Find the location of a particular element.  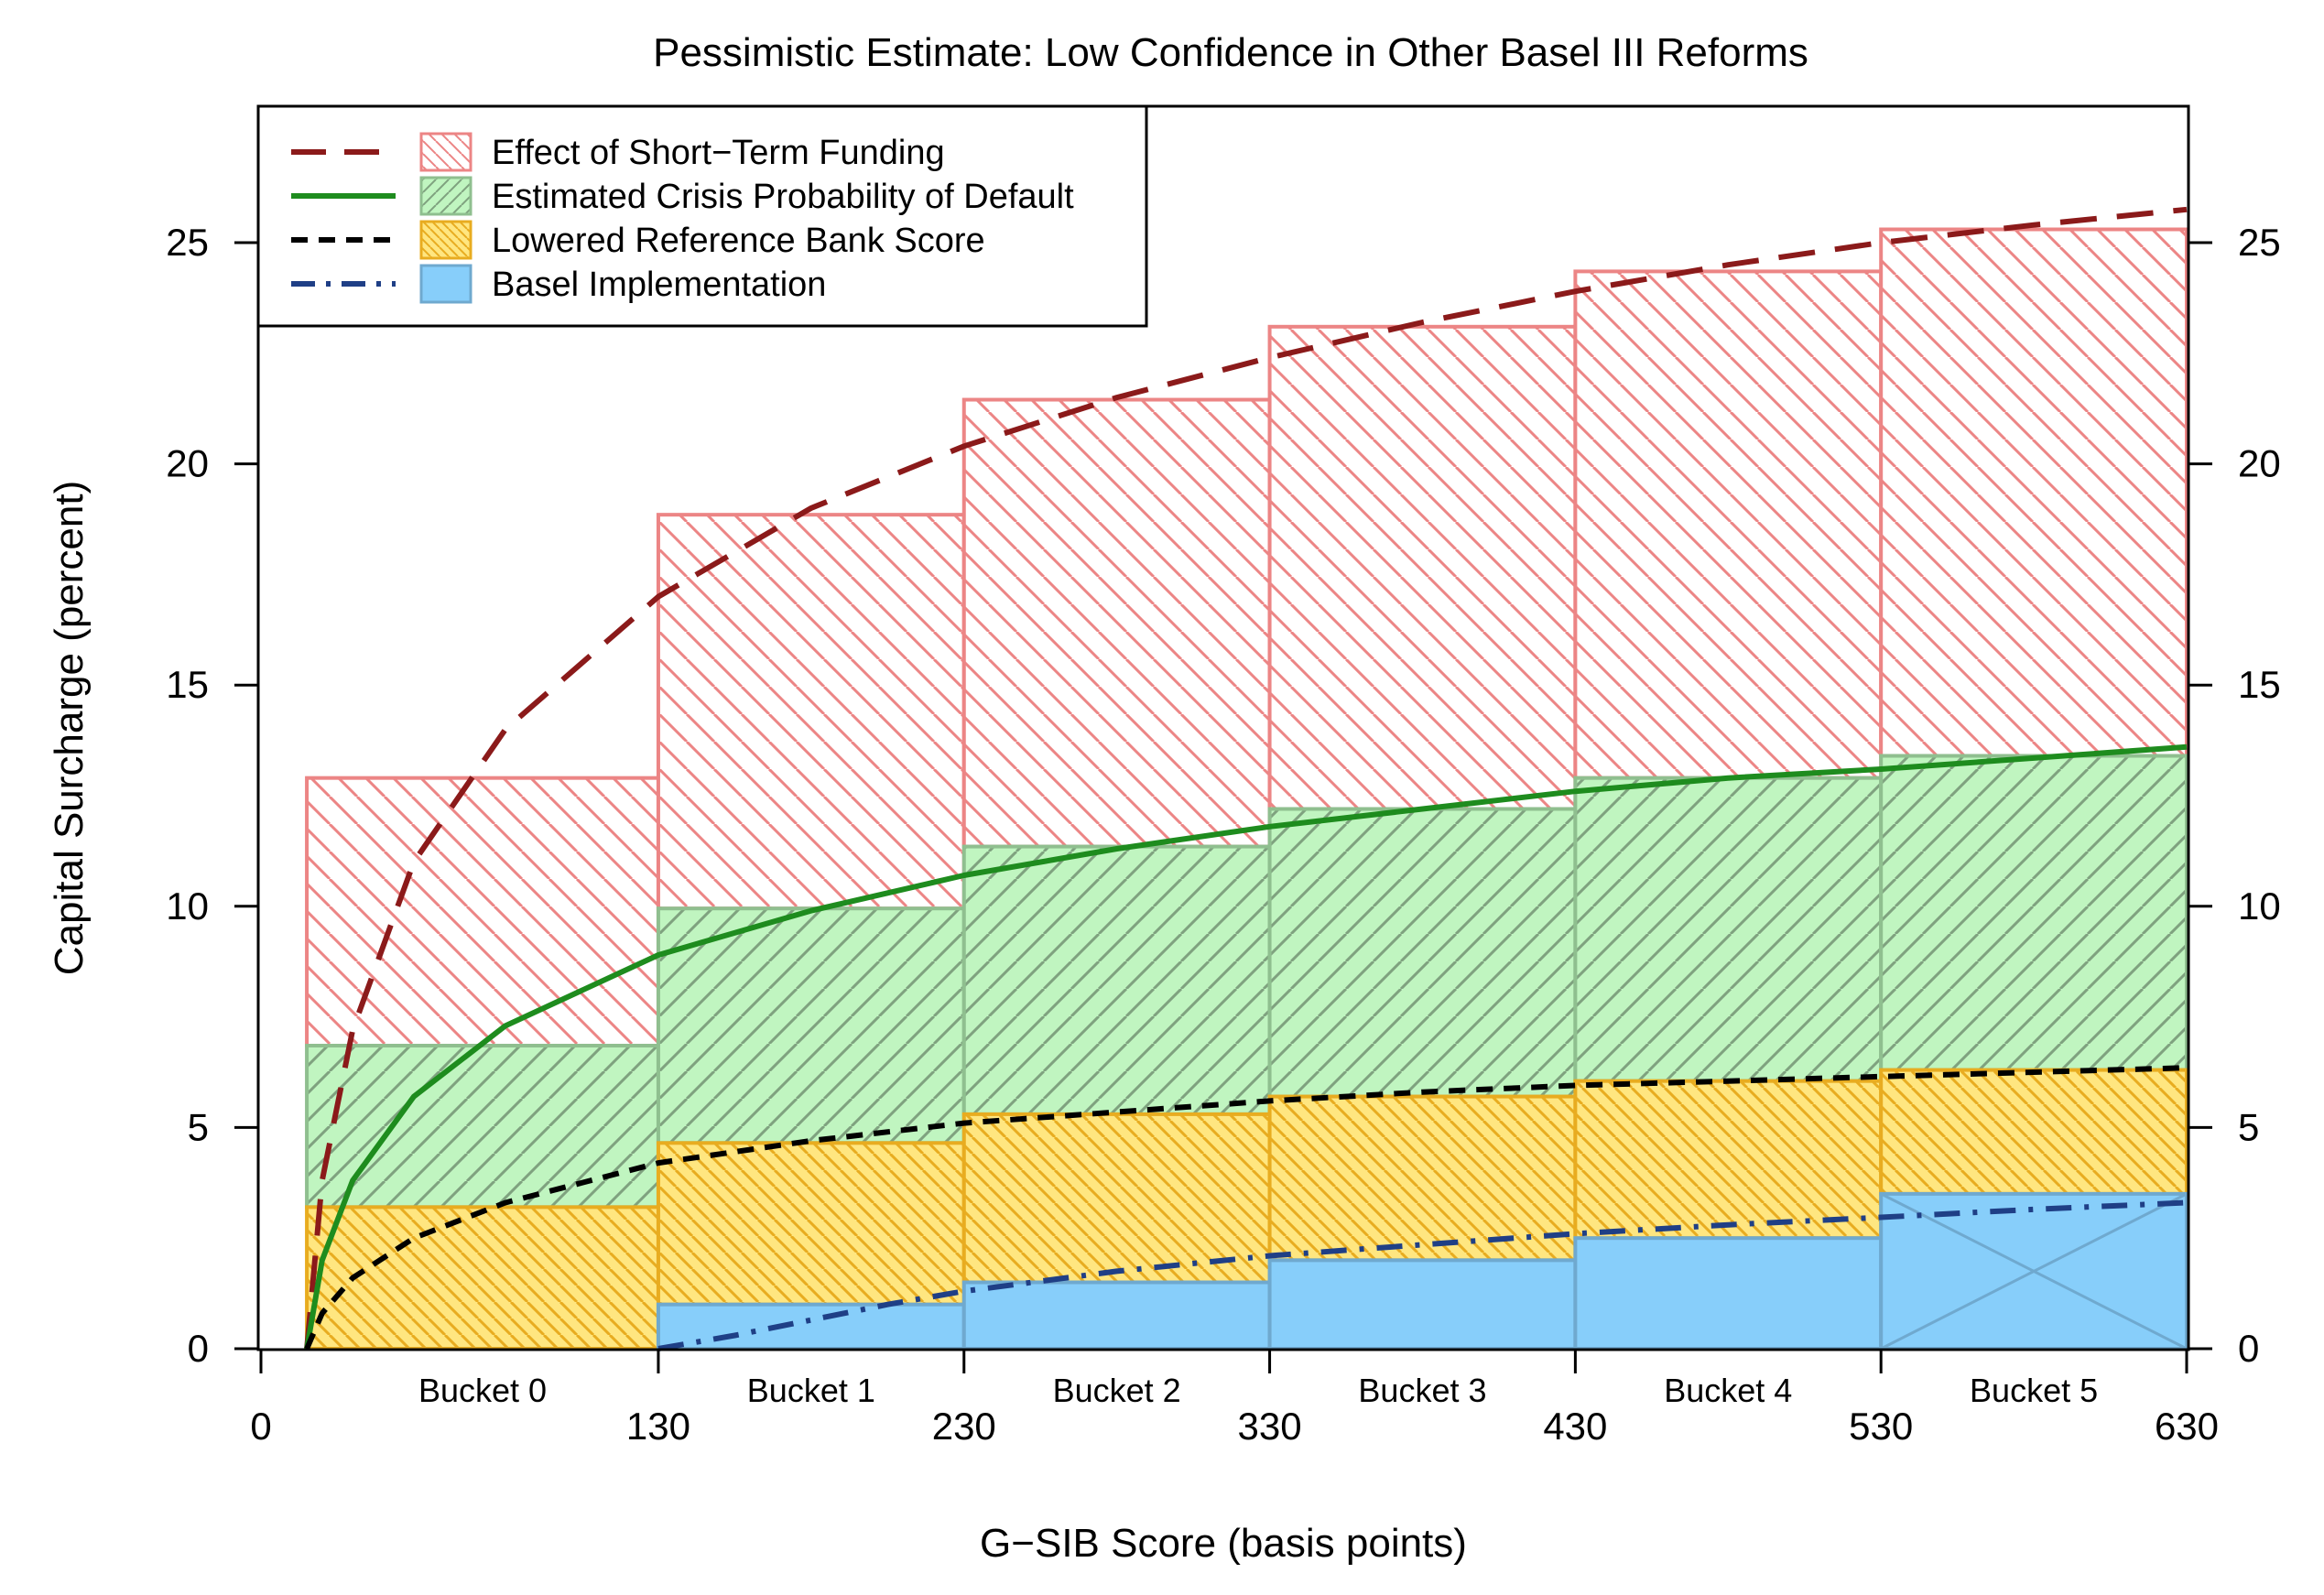

legend-label-lowered-reference-bank-score: Lowered Reference Bank Score is located at coordinates (739, 241).